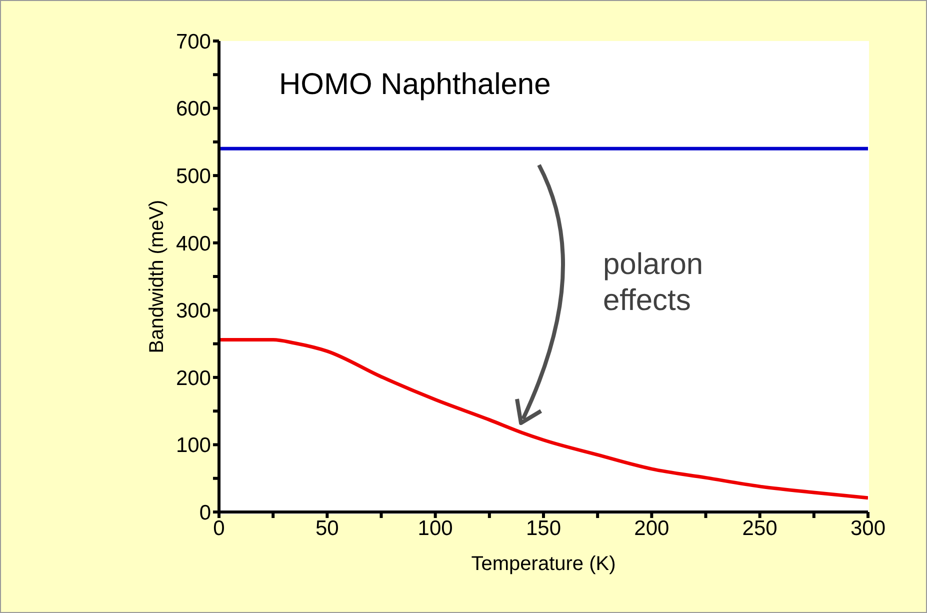 This screenshot has height=613, width=927. What do you see at coordinates (193, 109) in the screenshot?
I see `y-tick-label: 600` at bounding box center [193, 109].